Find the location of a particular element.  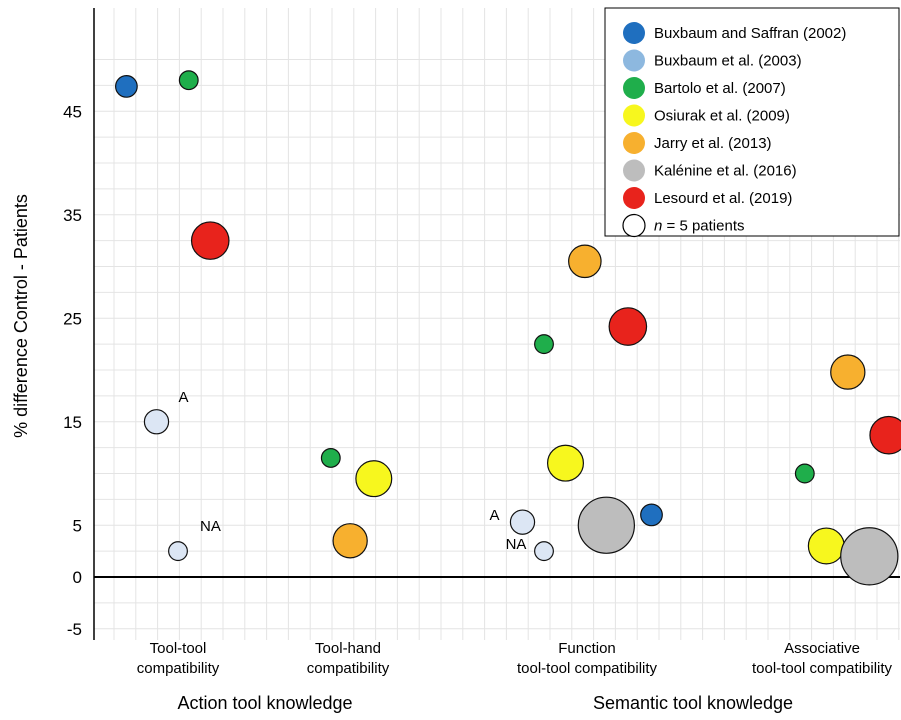

category-label-line1: Tool-hand is located at coordinates (348, 648).